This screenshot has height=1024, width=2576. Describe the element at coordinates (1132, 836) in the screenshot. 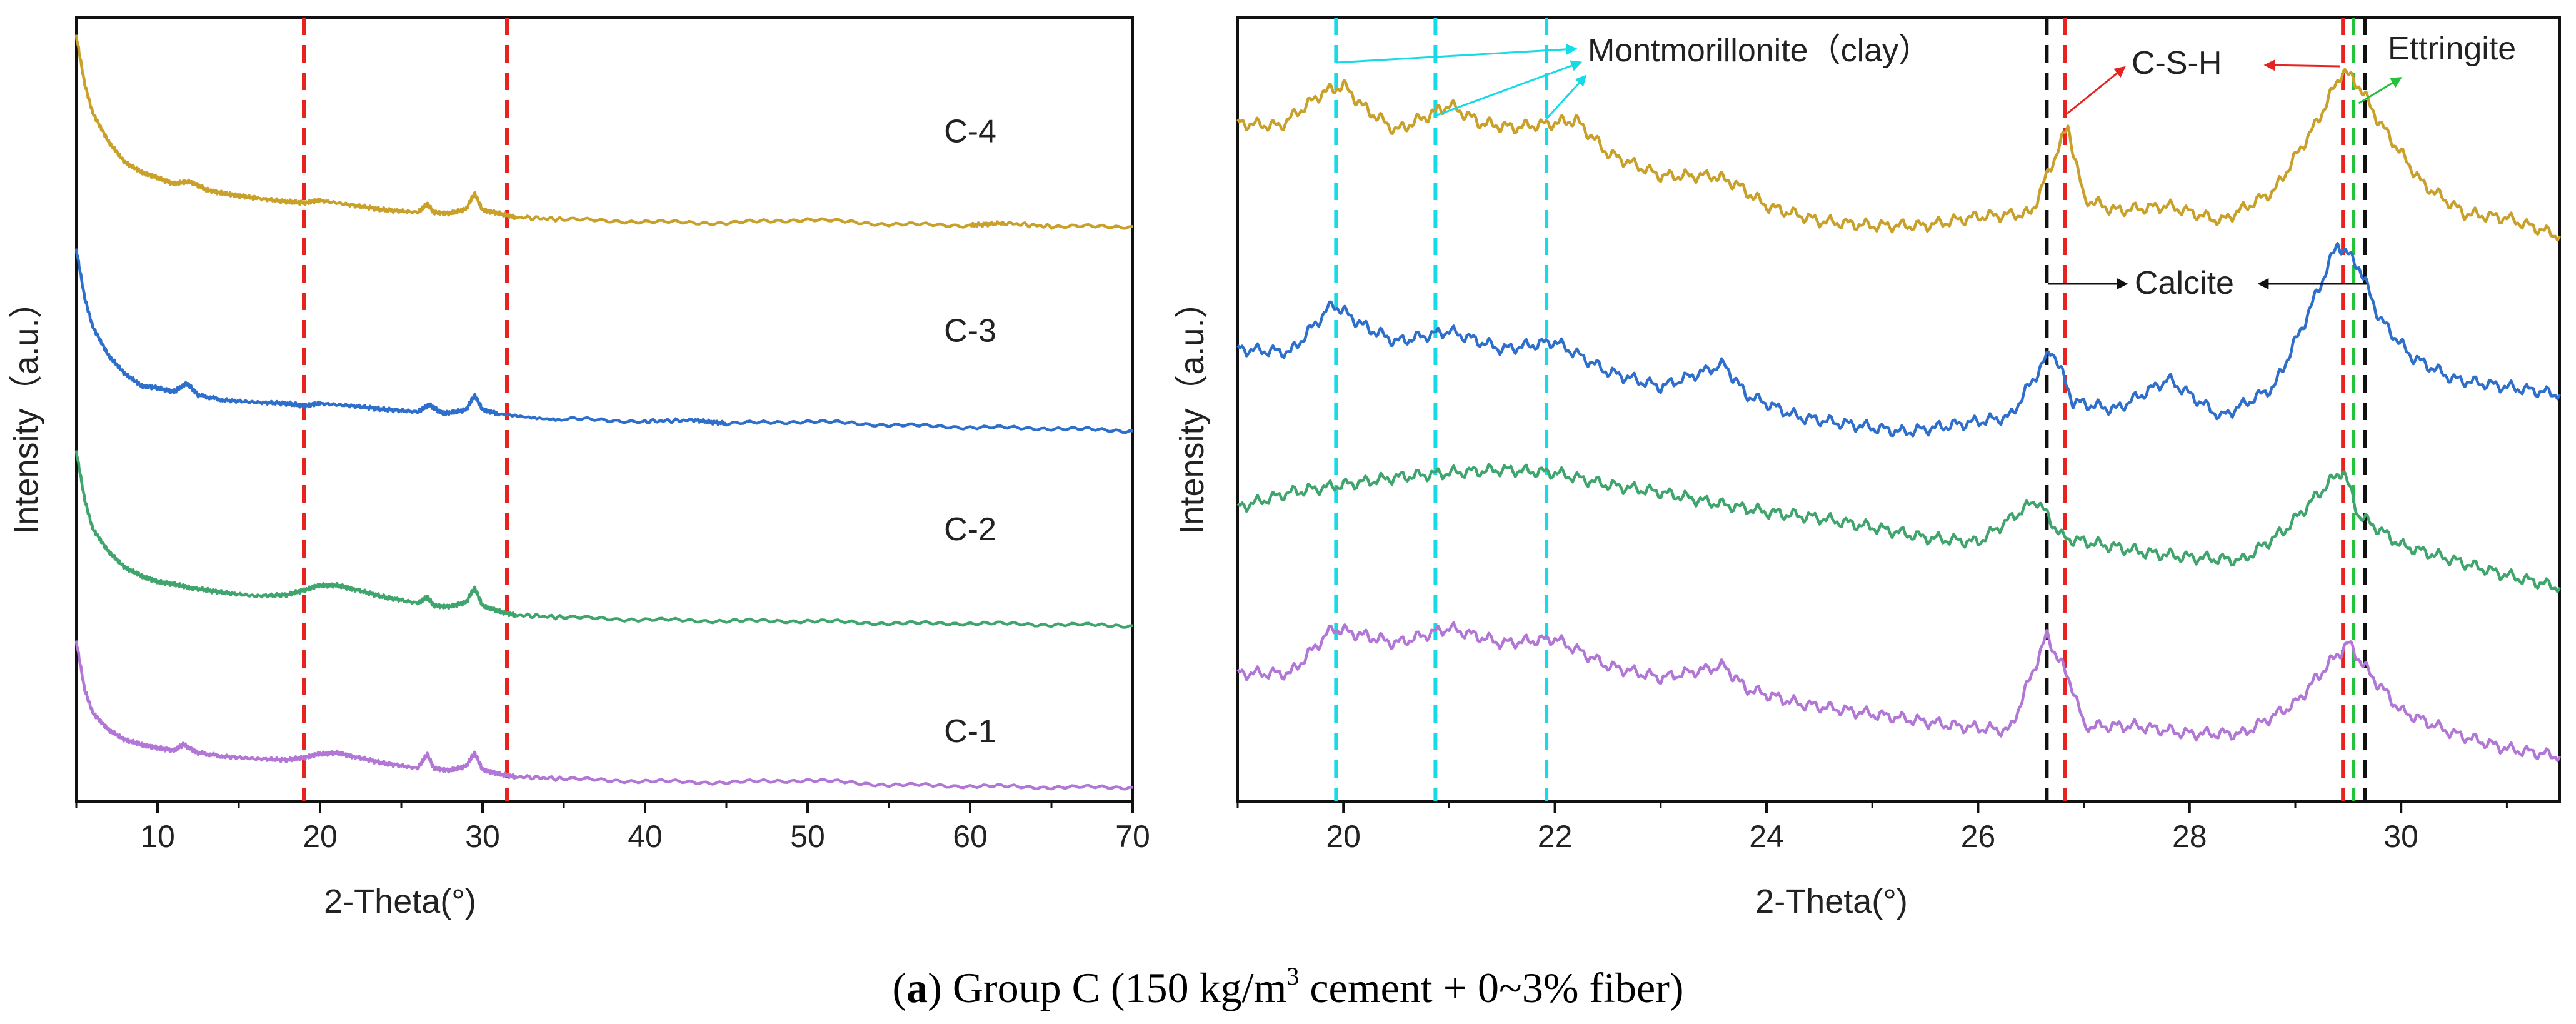

I see `x-tick-label: 70` at that location.